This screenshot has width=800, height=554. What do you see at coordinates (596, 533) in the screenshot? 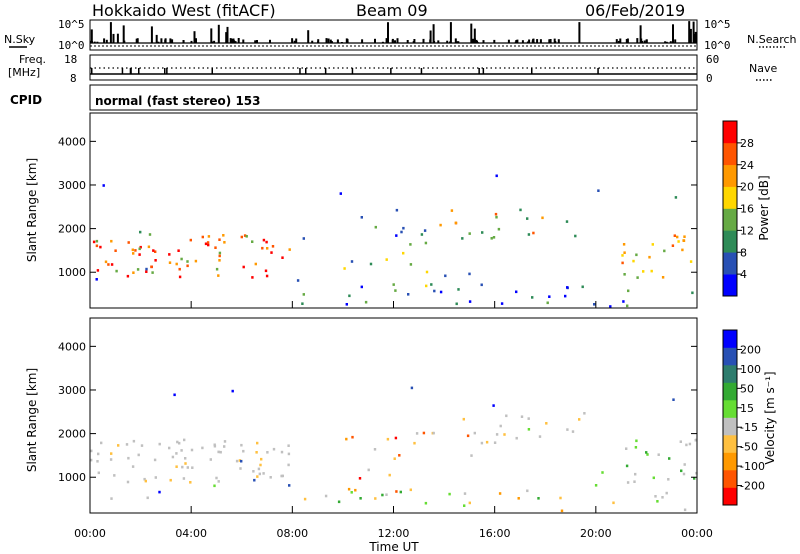
I see `x-tick-label: 20:00` at bounding box center [596, 533].